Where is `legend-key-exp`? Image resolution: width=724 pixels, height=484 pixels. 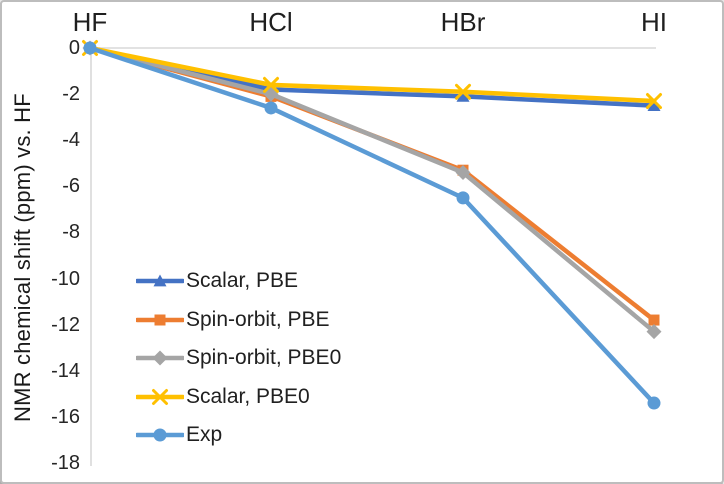 legend-key-exp is located at coordinates (160, 435).